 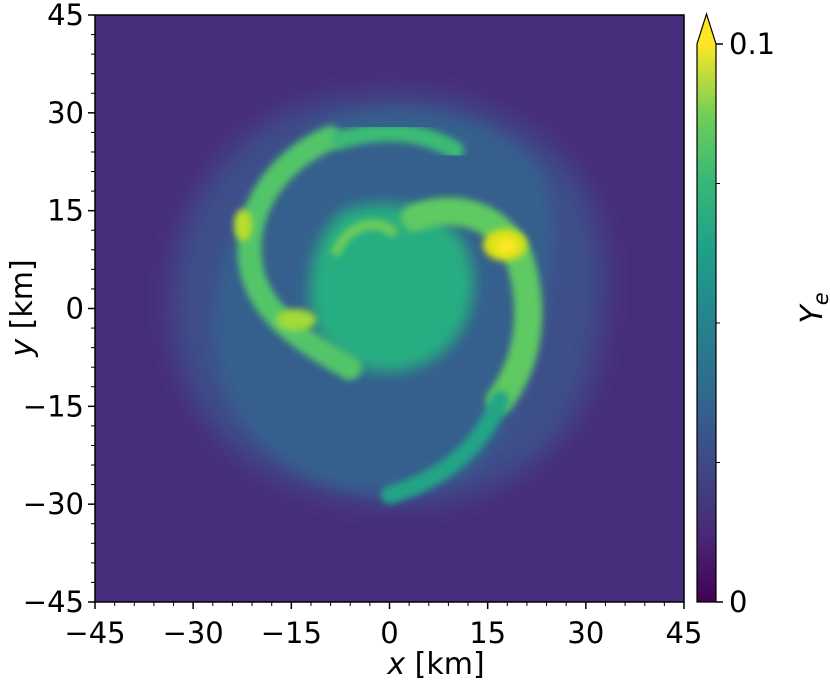 What do you see at coordinates (752, 44) in the screenshot?
I see `colorbar-tick-label: 0.1` at bounding box center [752, 44].